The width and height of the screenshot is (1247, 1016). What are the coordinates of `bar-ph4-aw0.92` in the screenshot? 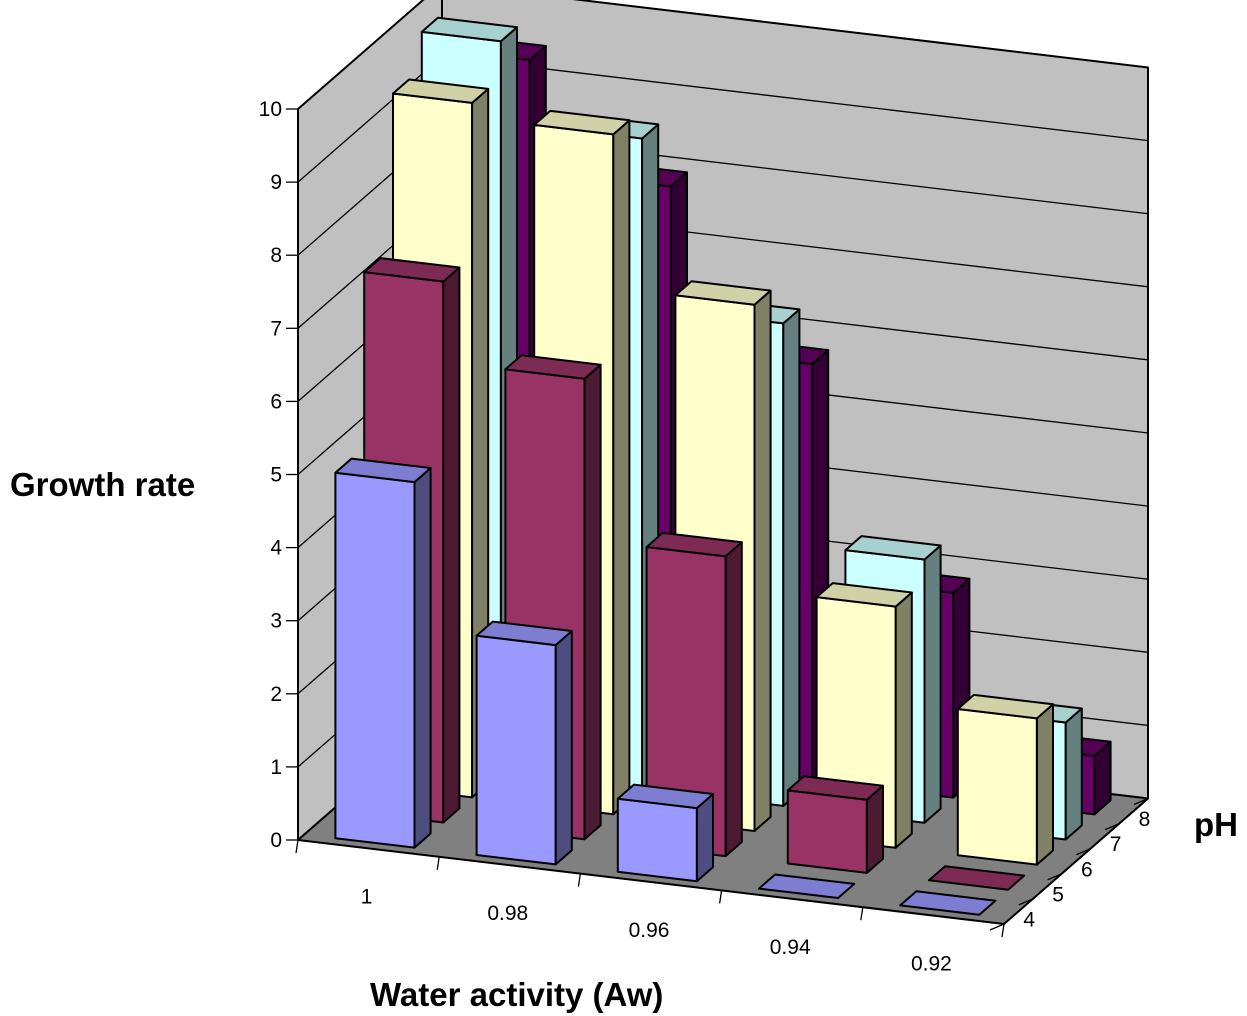 It's located at (948, 903).